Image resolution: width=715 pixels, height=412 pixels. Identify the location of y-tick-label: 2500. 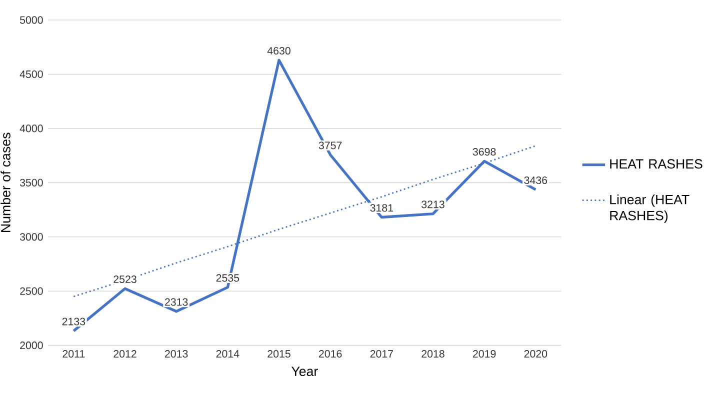
(31, 291).